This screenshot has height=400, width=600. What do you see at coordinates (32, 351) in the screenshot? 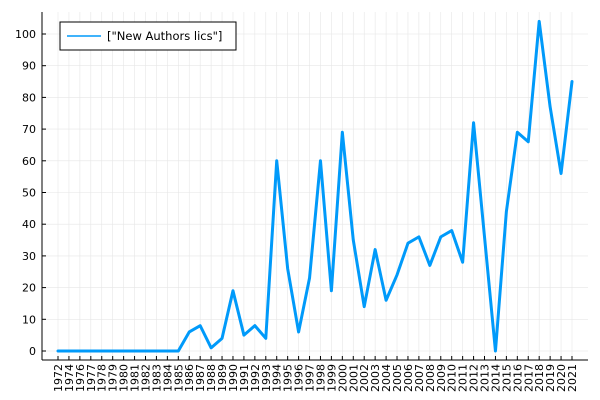
I see `y-tick-label: 0` at bounding box center [32, 351].